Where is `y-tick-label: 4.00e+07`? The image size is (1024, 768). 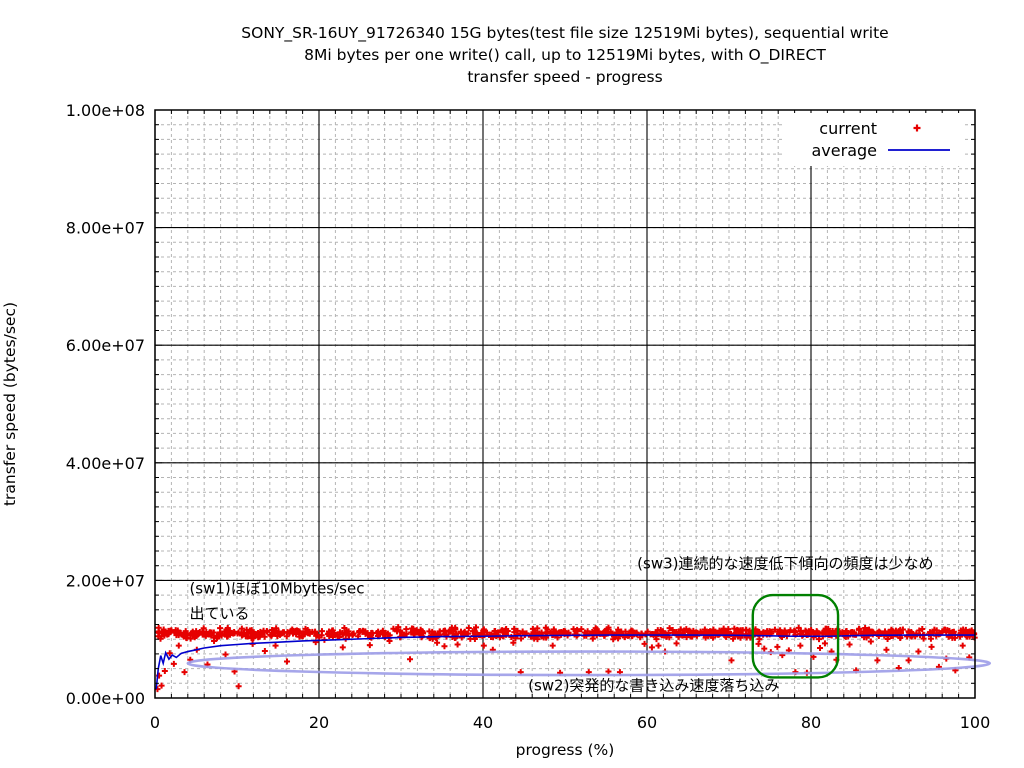 y-tick-label: 4.00e+07 is located at coordinates (105, 463).